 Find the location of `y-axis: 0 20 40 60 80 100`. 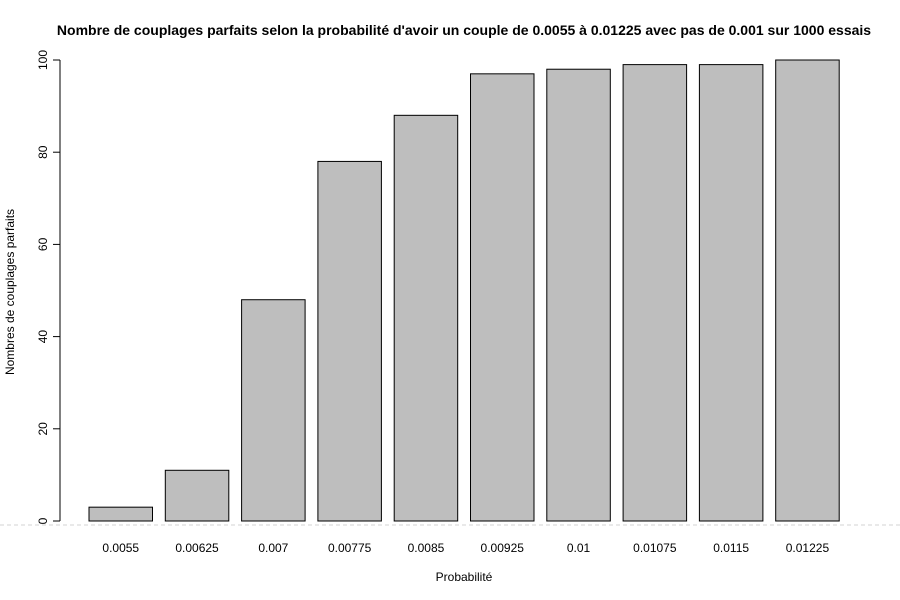

y-axis: 0 20 40 60 80 100 is located at coordinates (48, 287).